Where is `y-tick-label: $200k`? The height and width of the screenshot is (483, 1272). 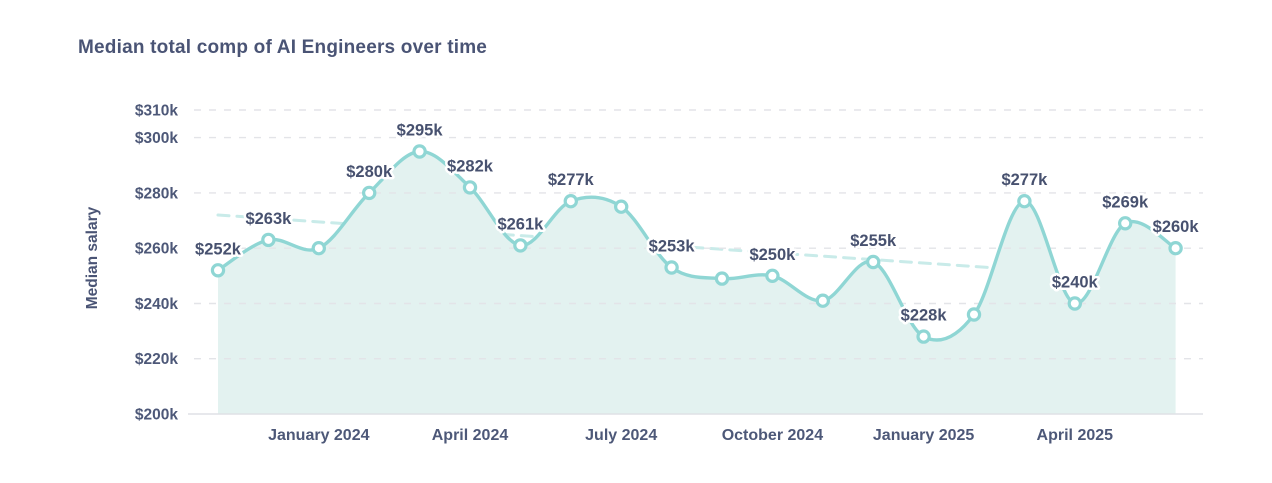 y-tick-label: $200k is located at coordinates (156, 415).